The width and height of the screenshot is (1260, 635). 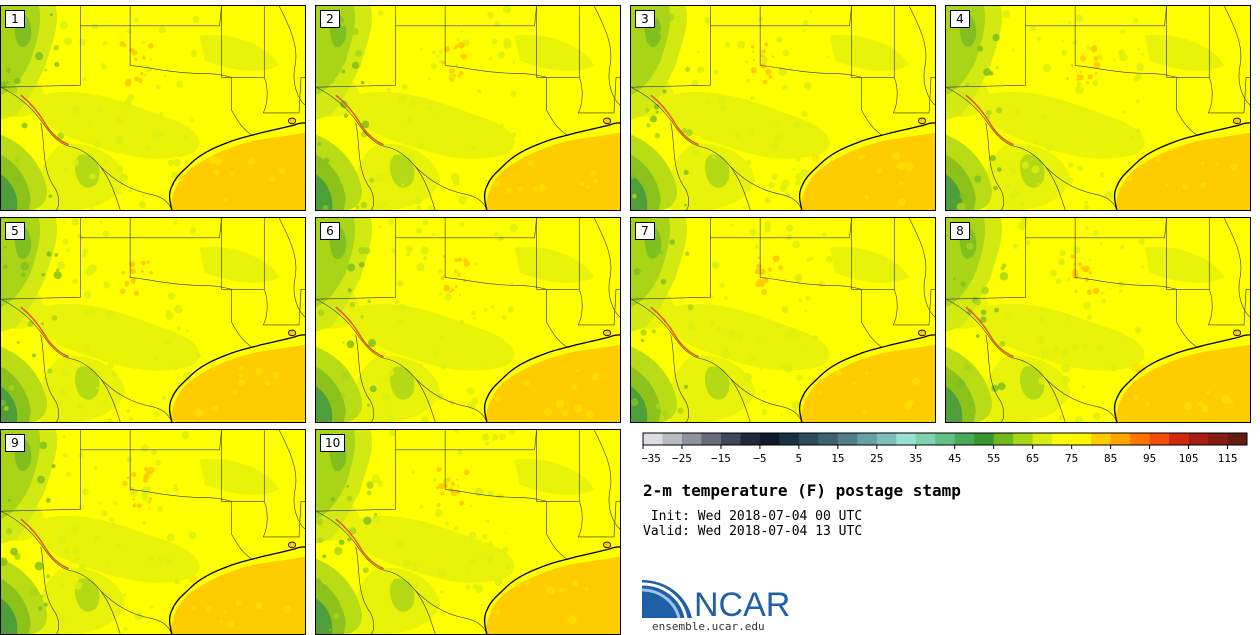 I want to click on colorbar-frame, so click(x=945, y=439).